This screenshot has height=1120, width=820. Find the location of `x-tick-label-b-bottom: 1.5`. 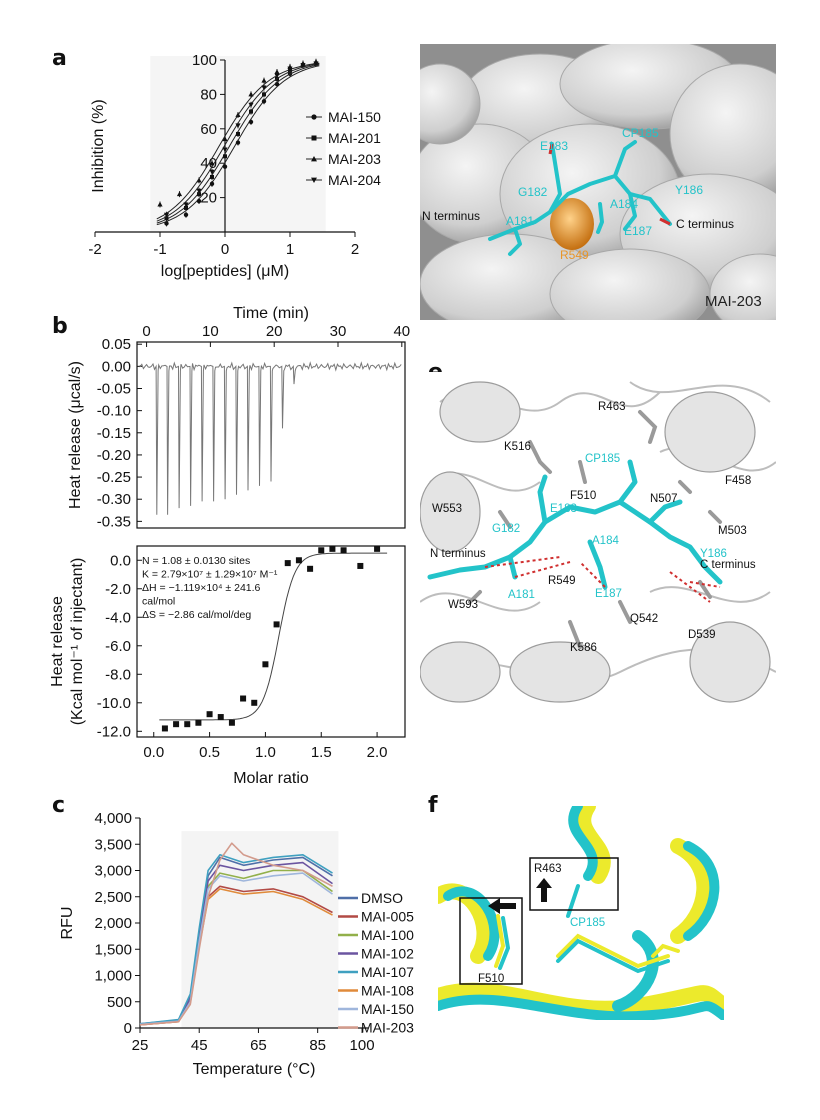

x-tick-label-b-bottom: 1.5 is located at coordinates (321, 752).